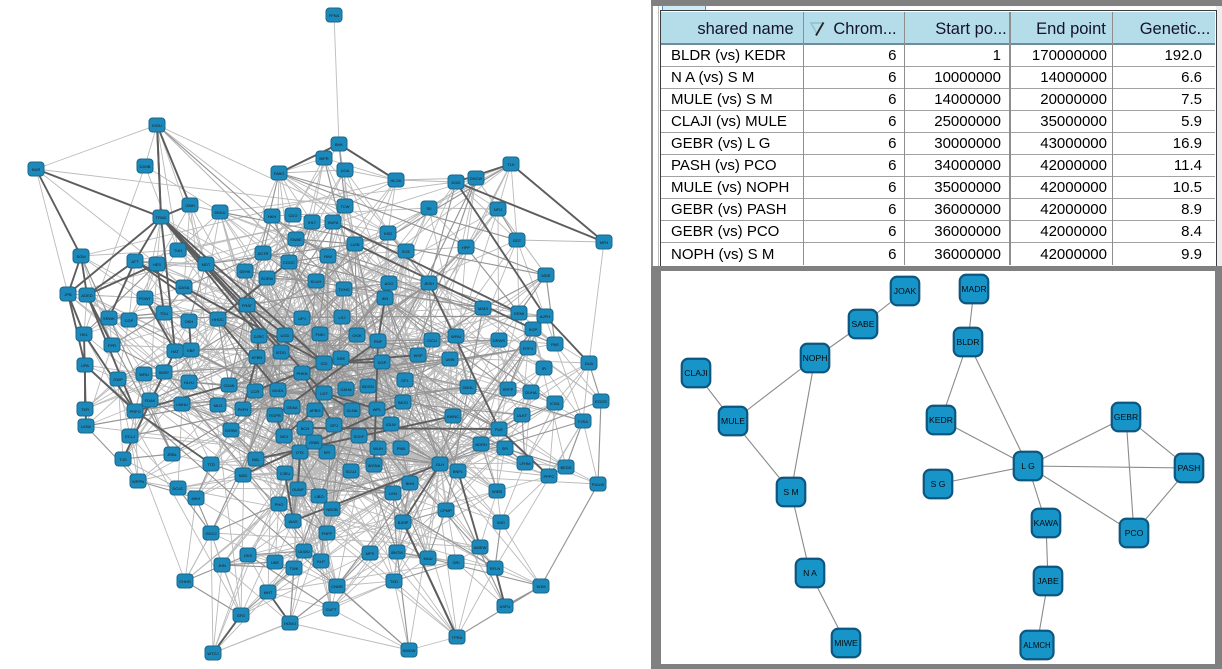 The image size is (1222, 669). Describe the element at coordinates (378, 341) in the screenshot. I see `svg-text: RNF` at that location.